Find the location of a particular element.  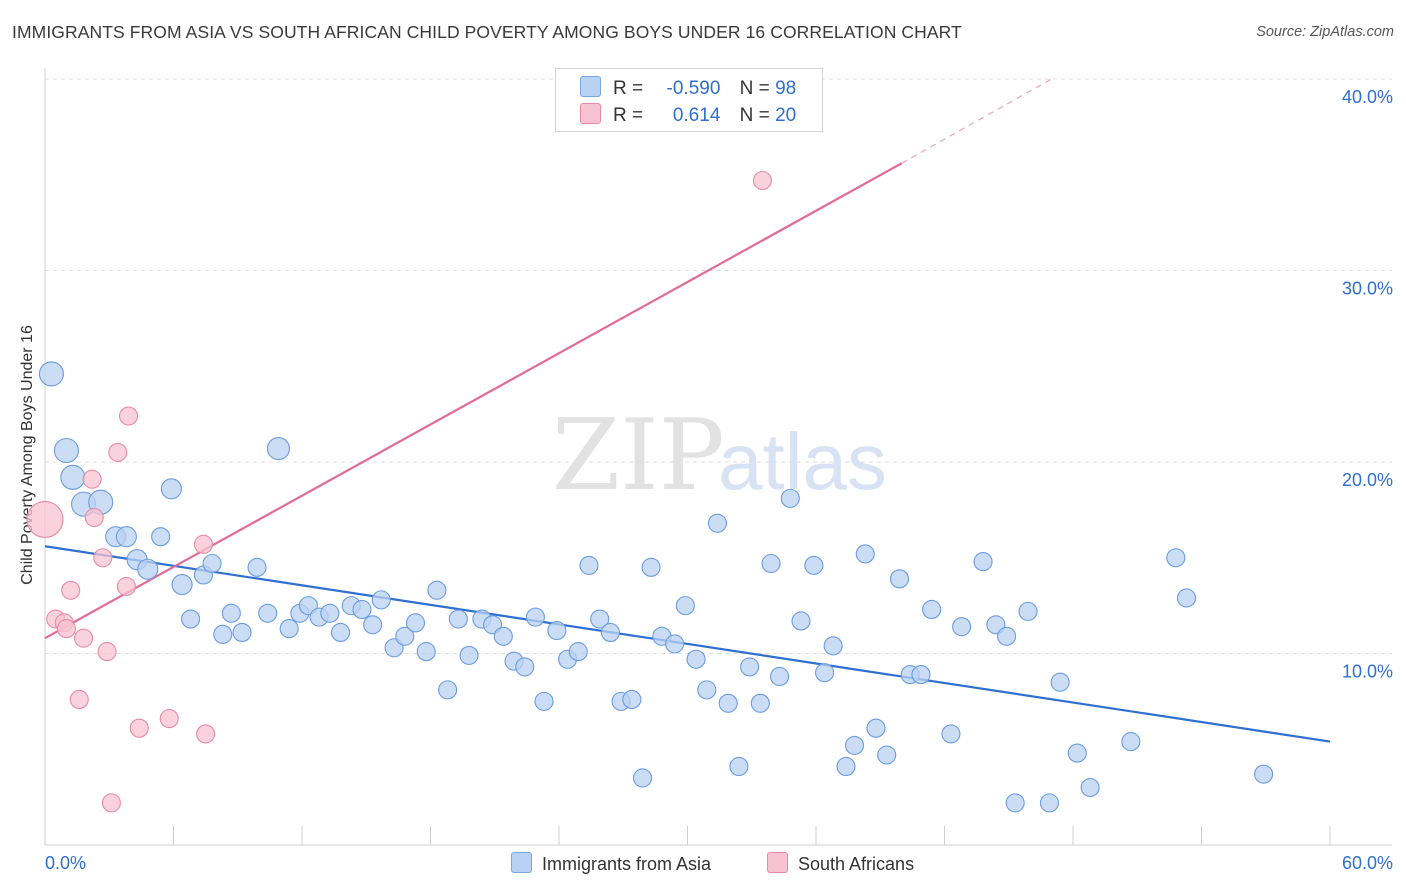

legend-row-south-africans: R = 0.614 N = 20 is located at coordinates (688, 115).